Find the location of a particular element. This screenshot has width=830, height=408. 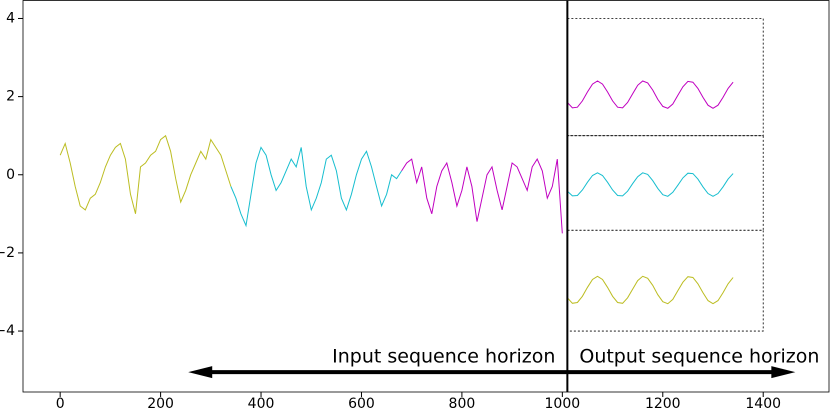

x-tick-label: 400 is located at coordinates (261, 402).